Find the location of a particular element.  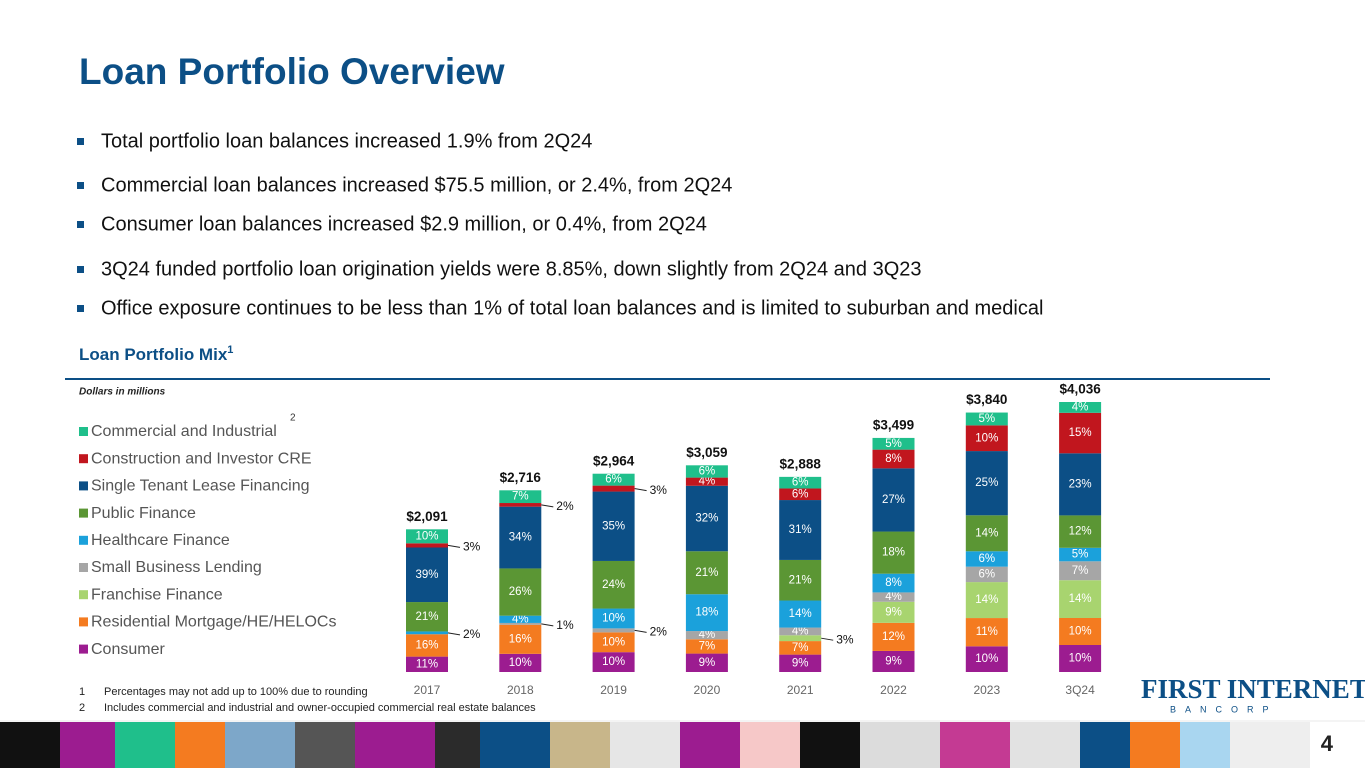

data-label: 18% is located at coordinates (893, 553).